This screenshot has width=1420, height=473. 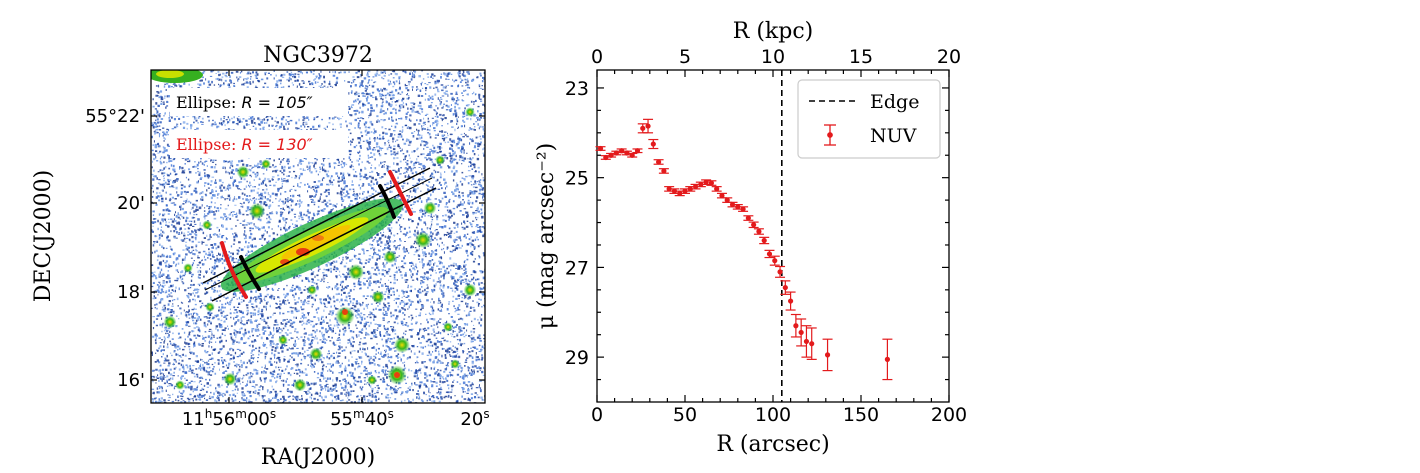 What do you see at coordinates (474, 418) in the screenshot?
I see `ra-tick-3: 20s` at bounding box center [474, 418].